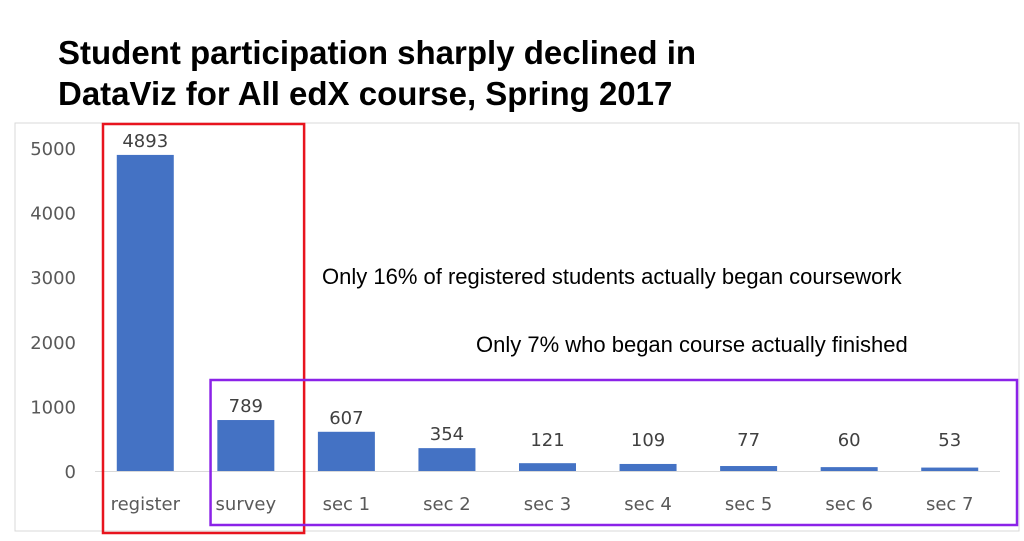  I want to click on category-label: sec 1, so click(347, 504).